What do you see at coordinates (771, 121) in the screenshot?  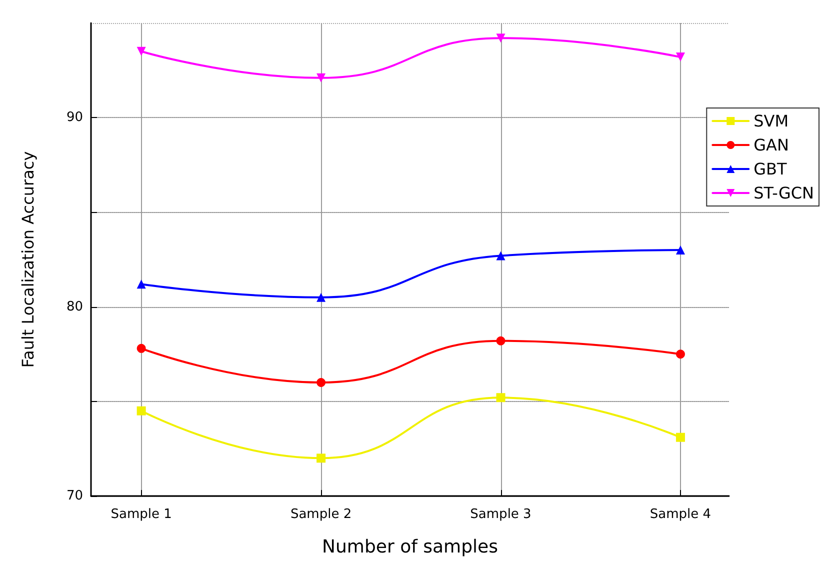 I see `legend-label: SVM` at bounding box center [771, 121].